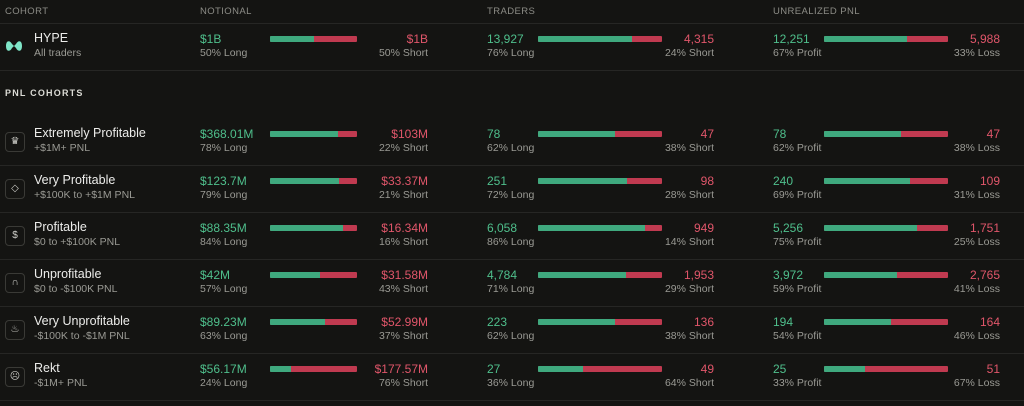 The width and height of the screenshot is (1024, 406). Describe the element at coordinates (707, 181) in the screenshot. I see `traders-short-value: 98` at that location.